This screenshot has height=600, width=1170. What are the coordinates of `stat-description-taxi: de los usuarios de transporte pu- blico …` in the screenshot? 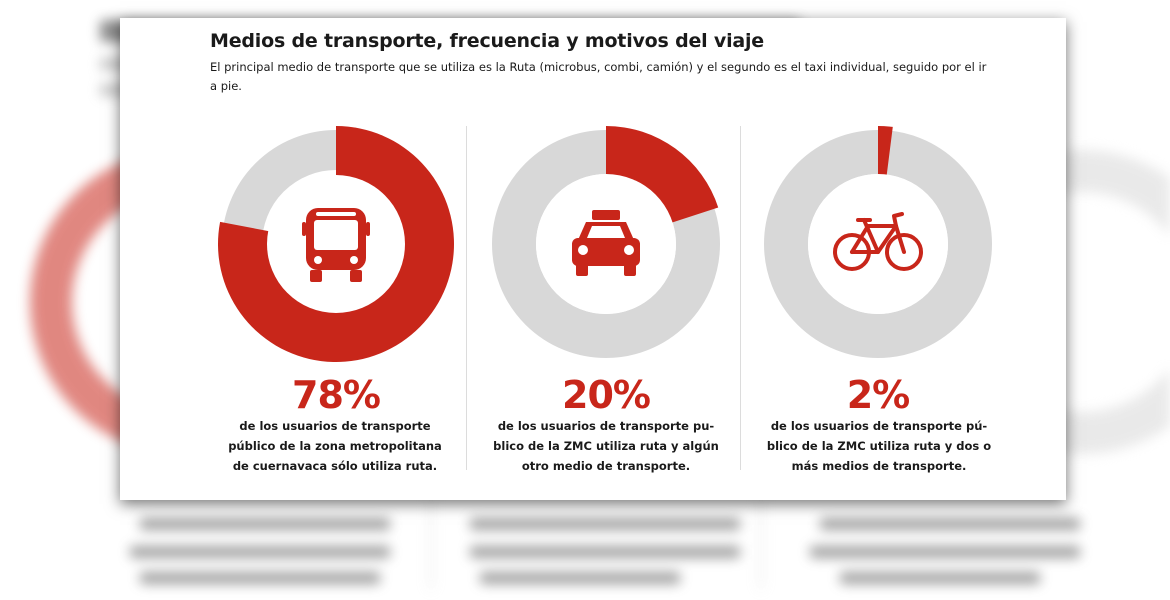 It's located at (606, 446).